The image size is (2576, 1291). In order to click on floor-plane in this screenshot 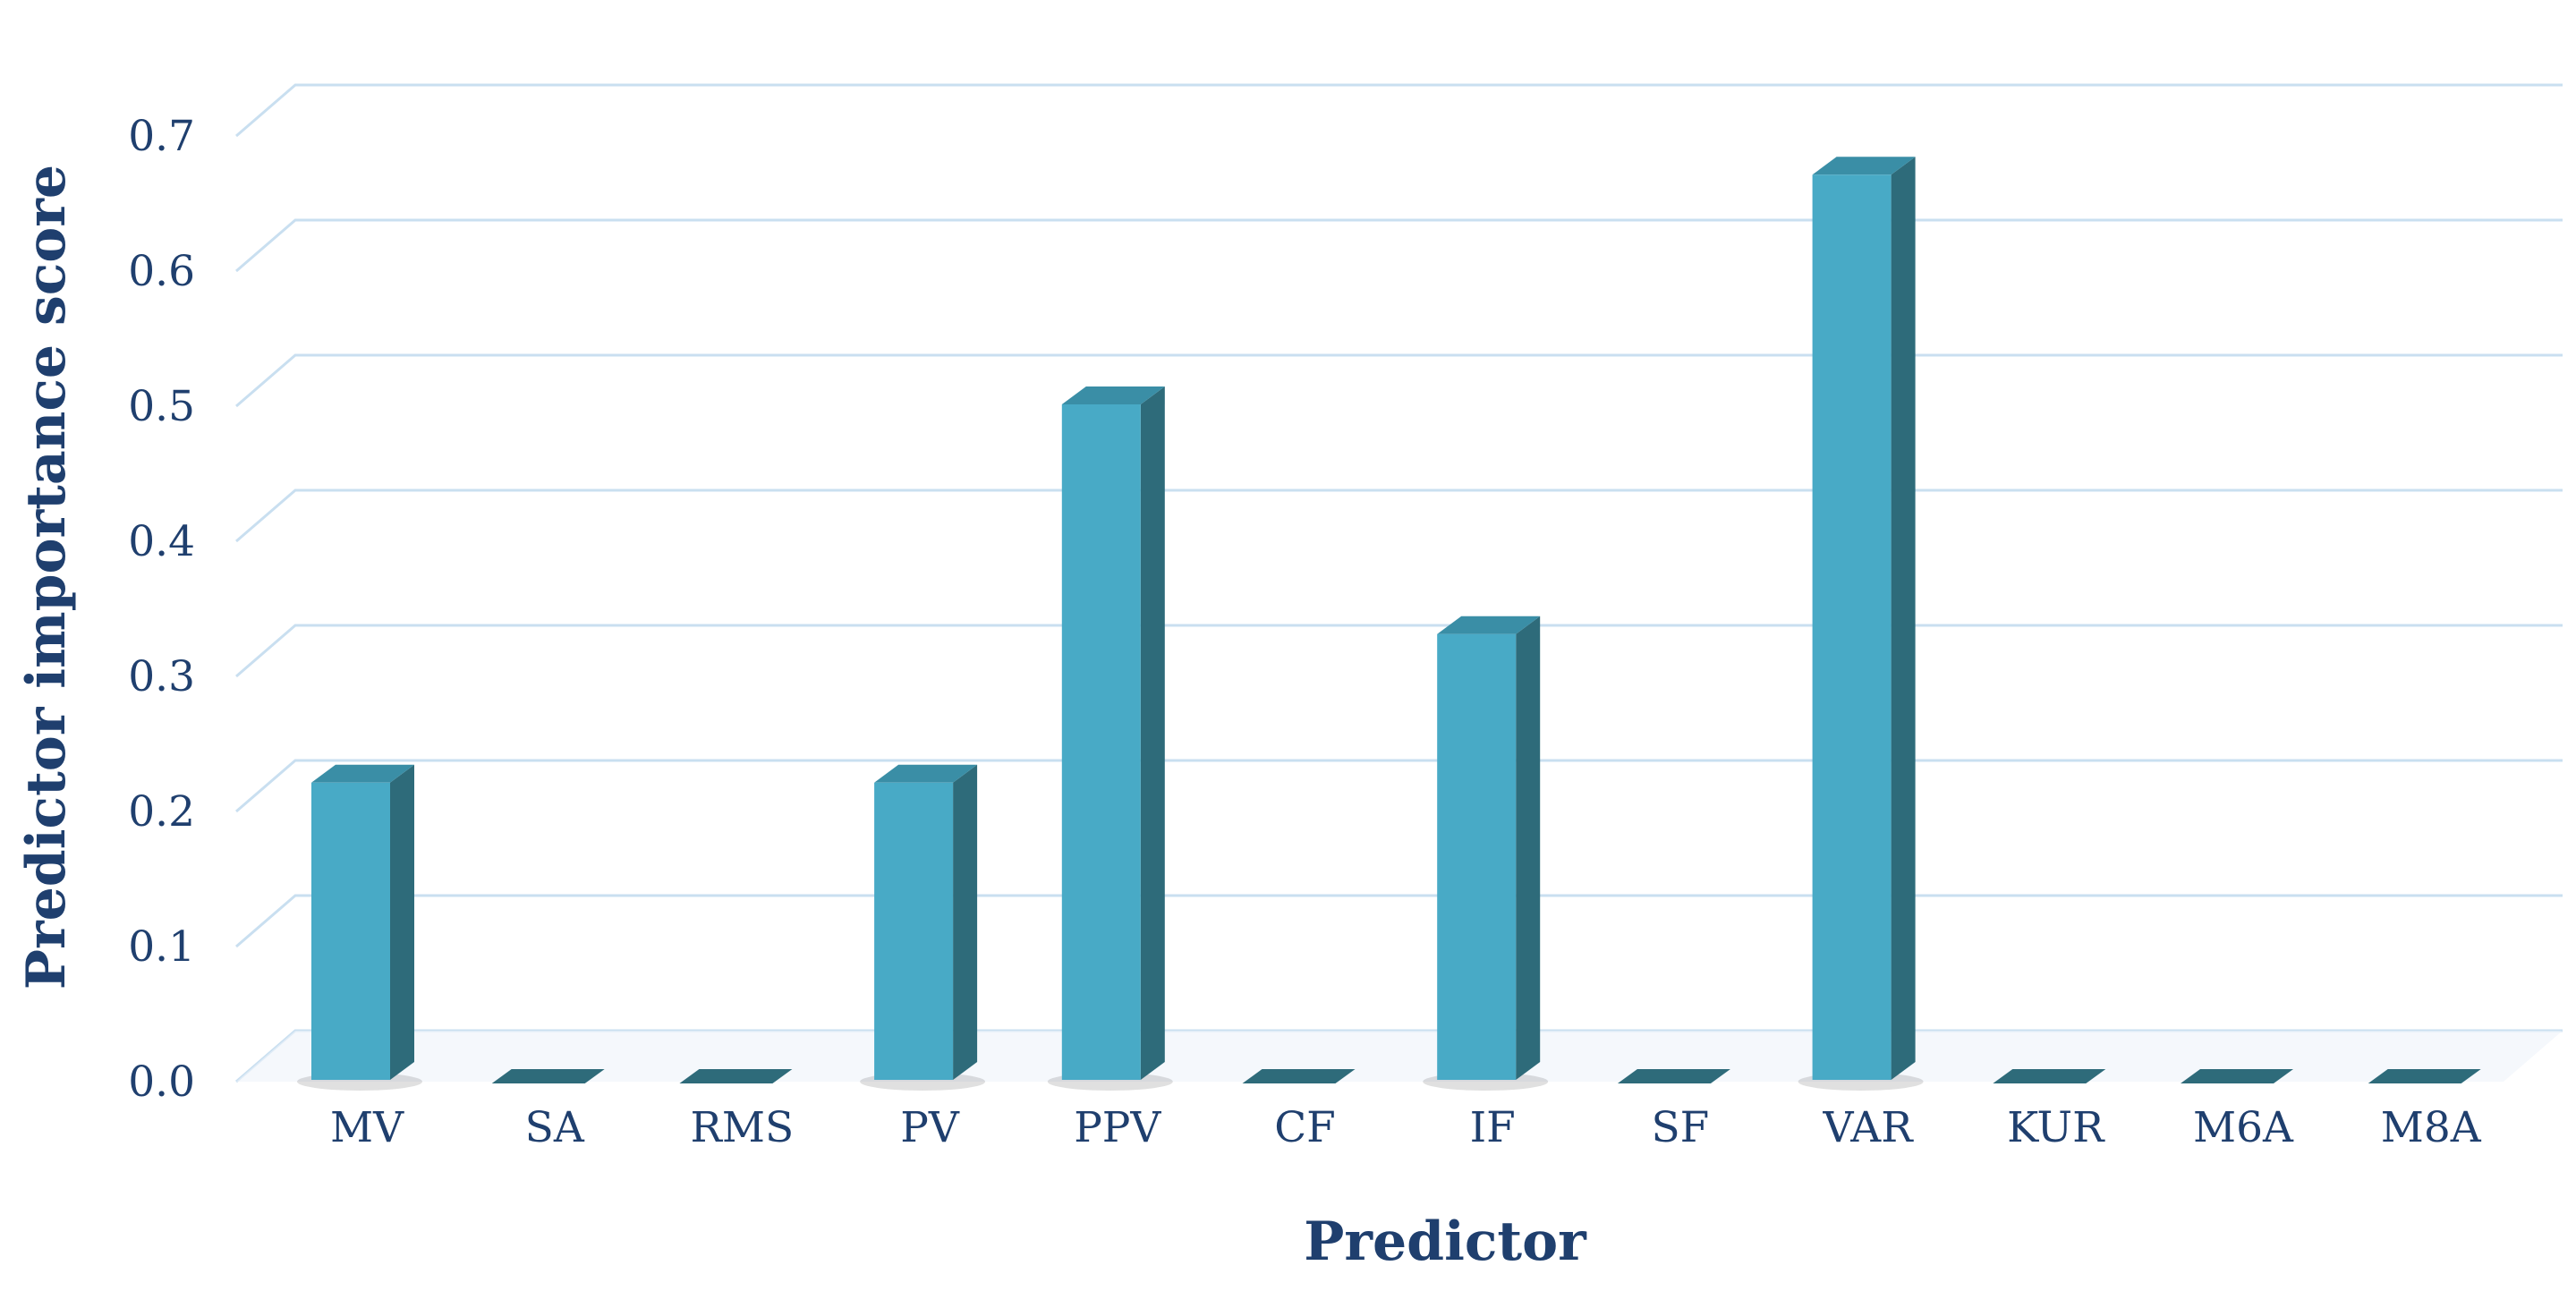, I will do `click(1399, 1056)`.